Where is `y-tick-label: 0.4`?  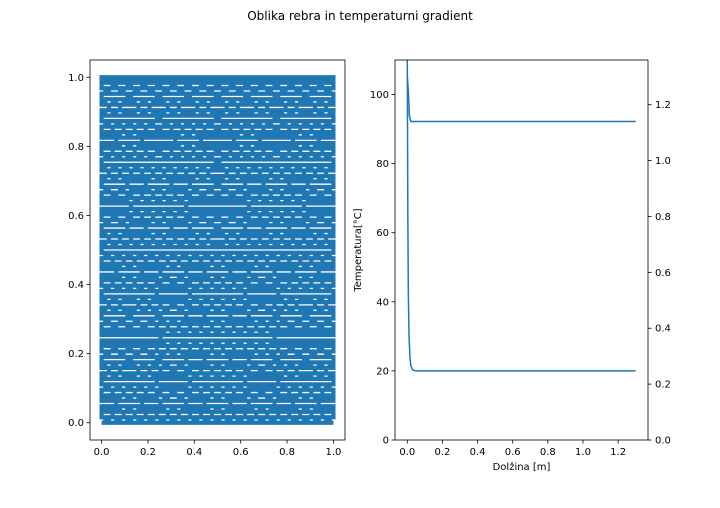 y-tick-label: 0.4 is located at coordinates (76, 285).